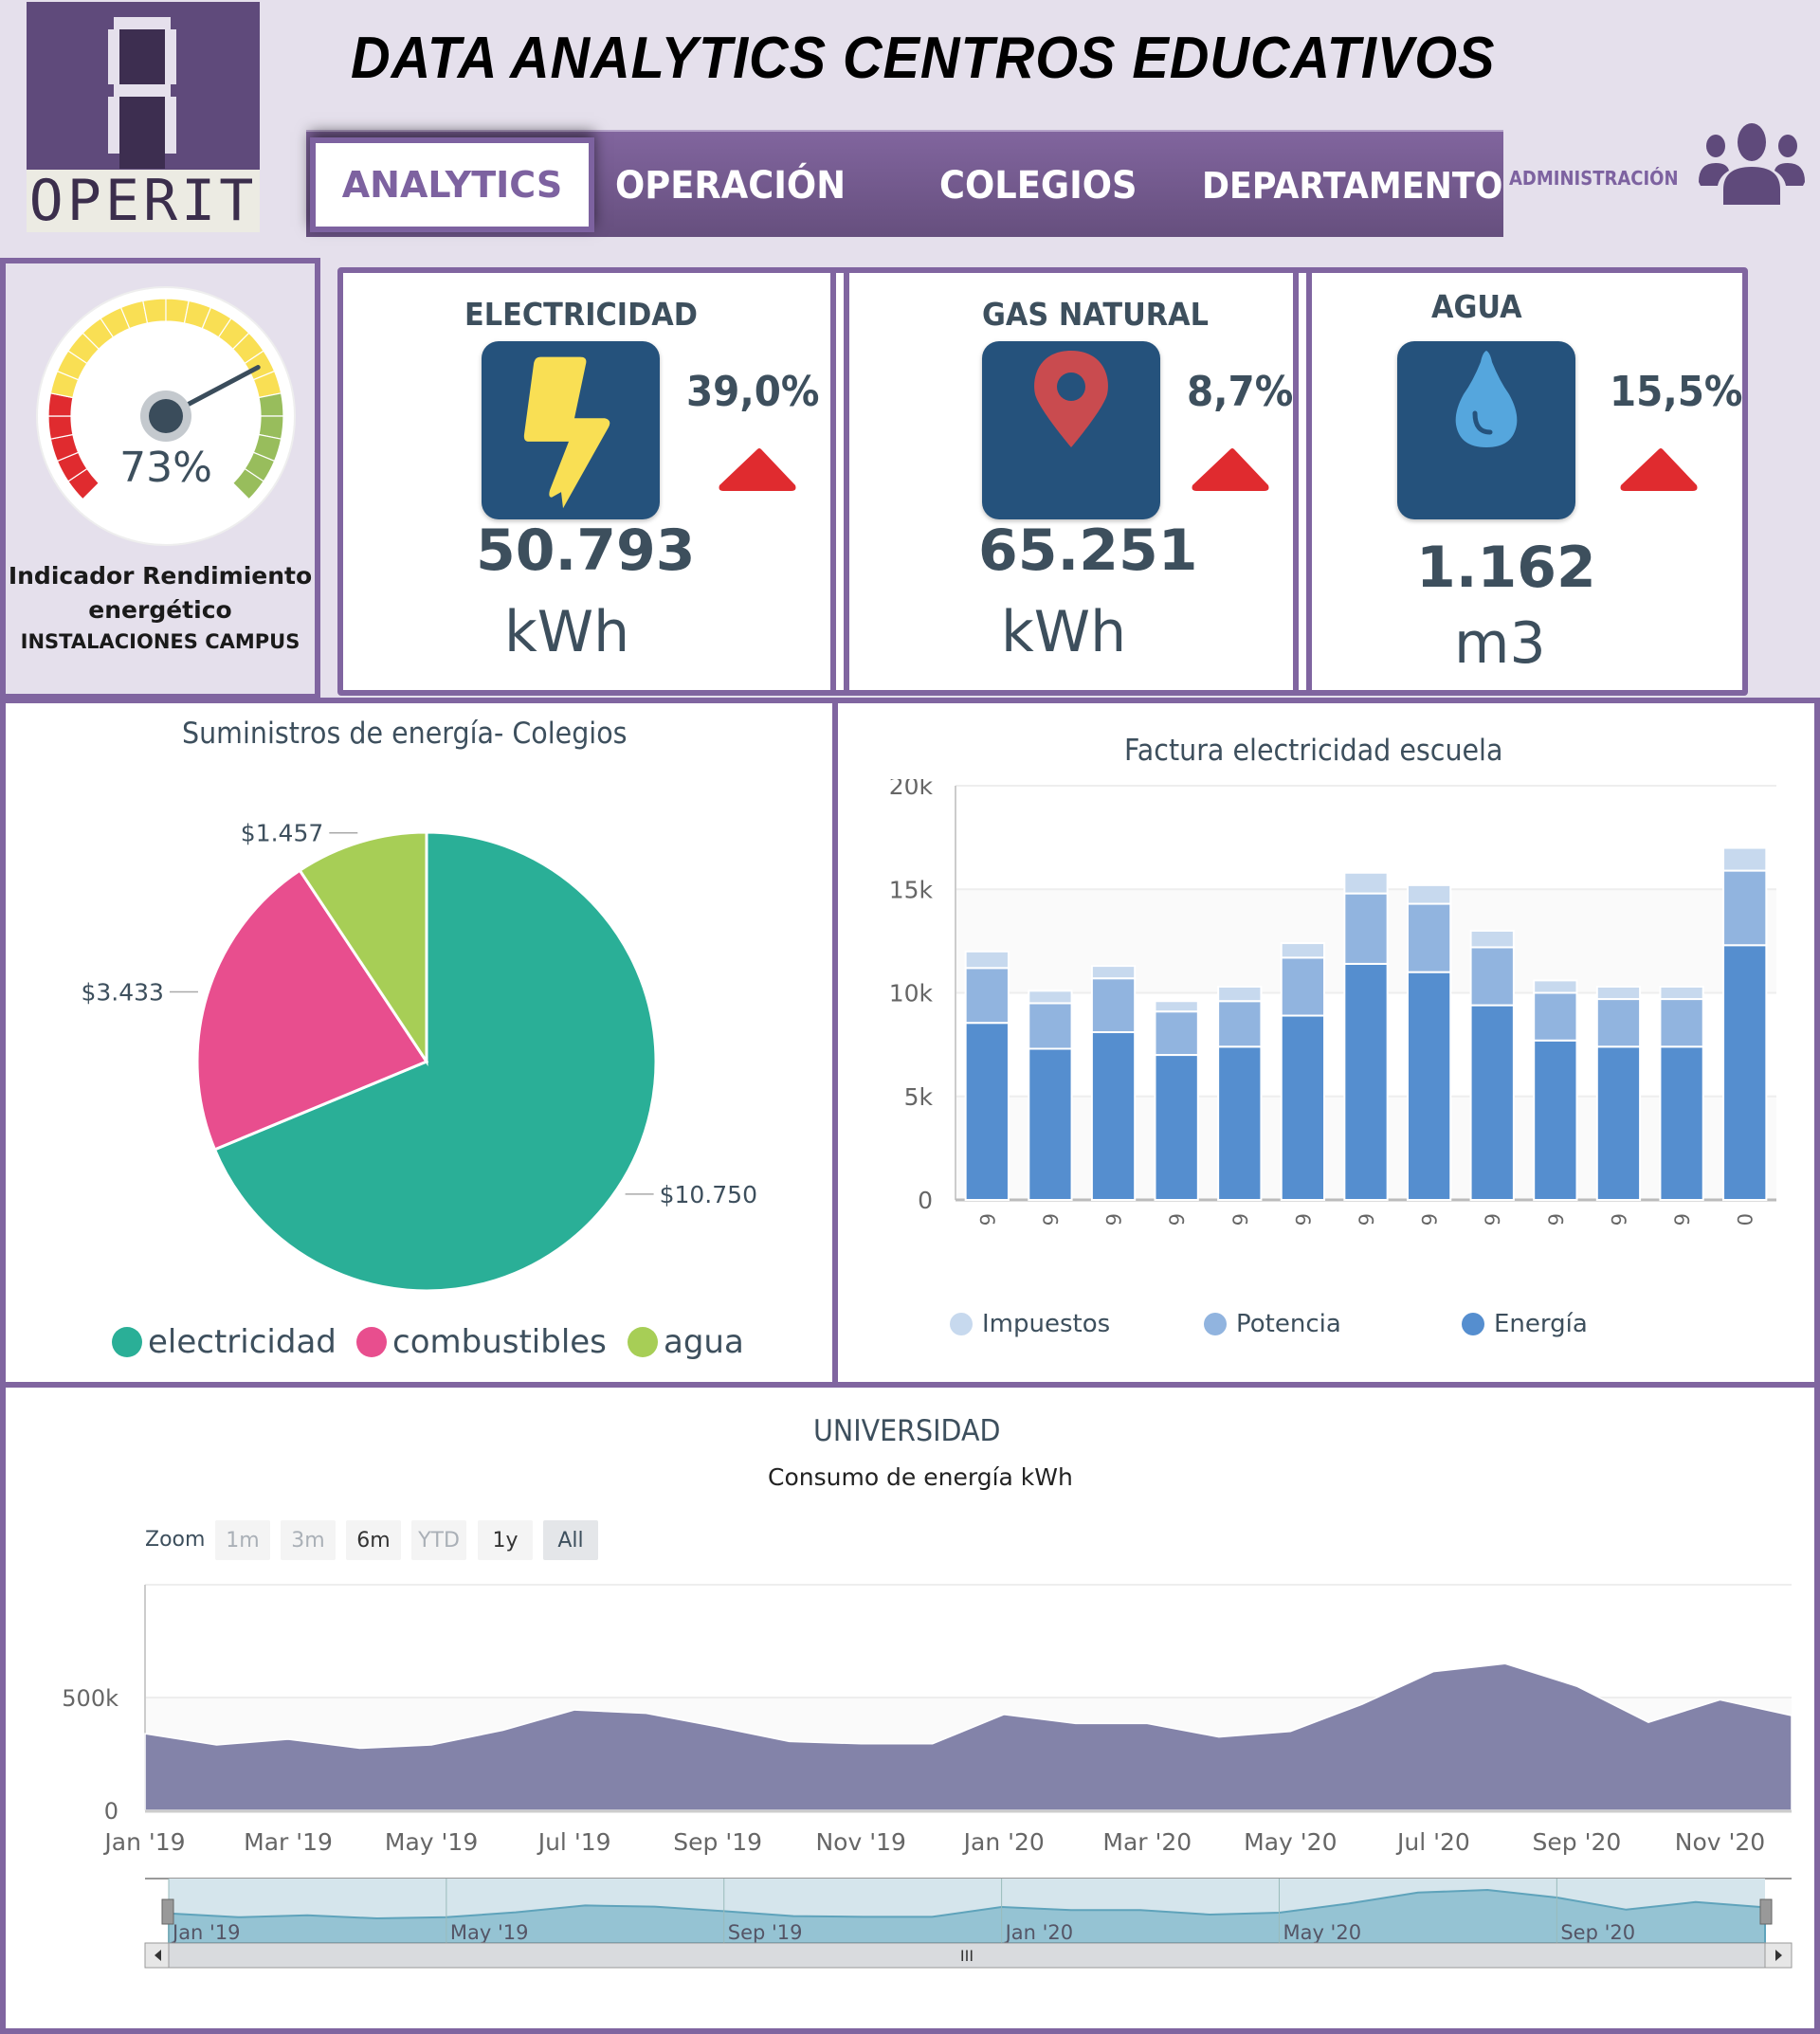  Describe the element at coordinates (1682, 1219) in the screenshot. I see `x-tick-label: 12/19` at that location.